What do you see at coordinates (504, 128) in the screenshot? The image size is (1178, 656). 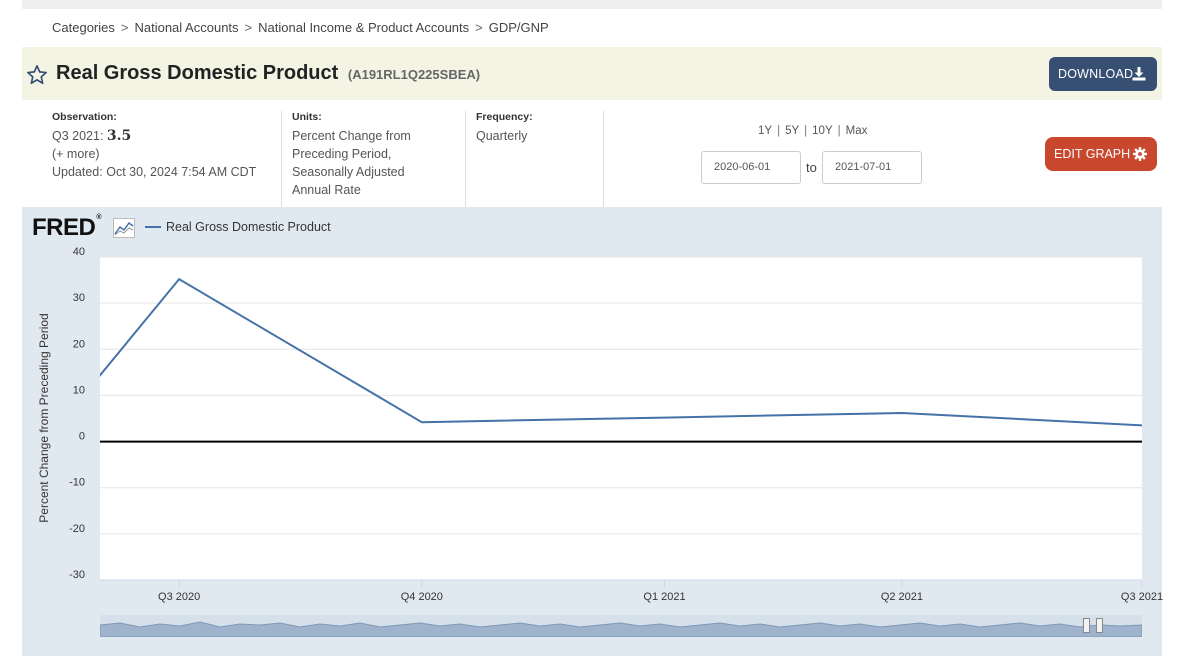 I see `frequency-block: Frequency: Quarterly` at bounding box center [504, 128].